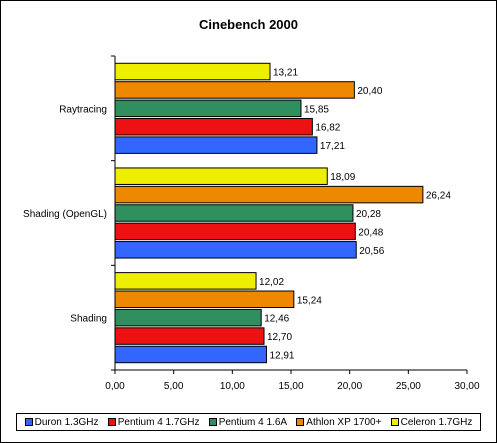 The height and width of the screenshot is (443, 497). I want to click on data-label: 12,91, so click(281, 355).